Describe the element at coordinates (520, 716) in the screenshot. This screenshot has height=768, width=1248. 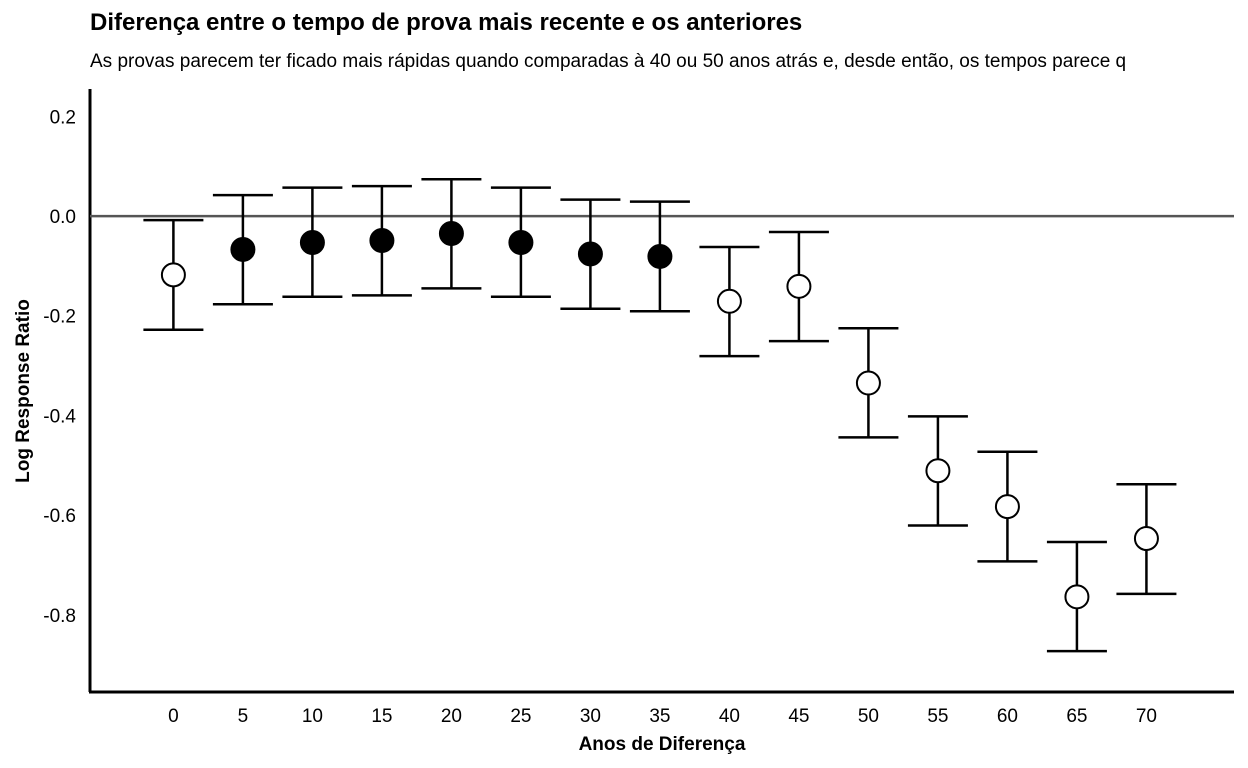
I see `x-tick-label: 25` at that location.